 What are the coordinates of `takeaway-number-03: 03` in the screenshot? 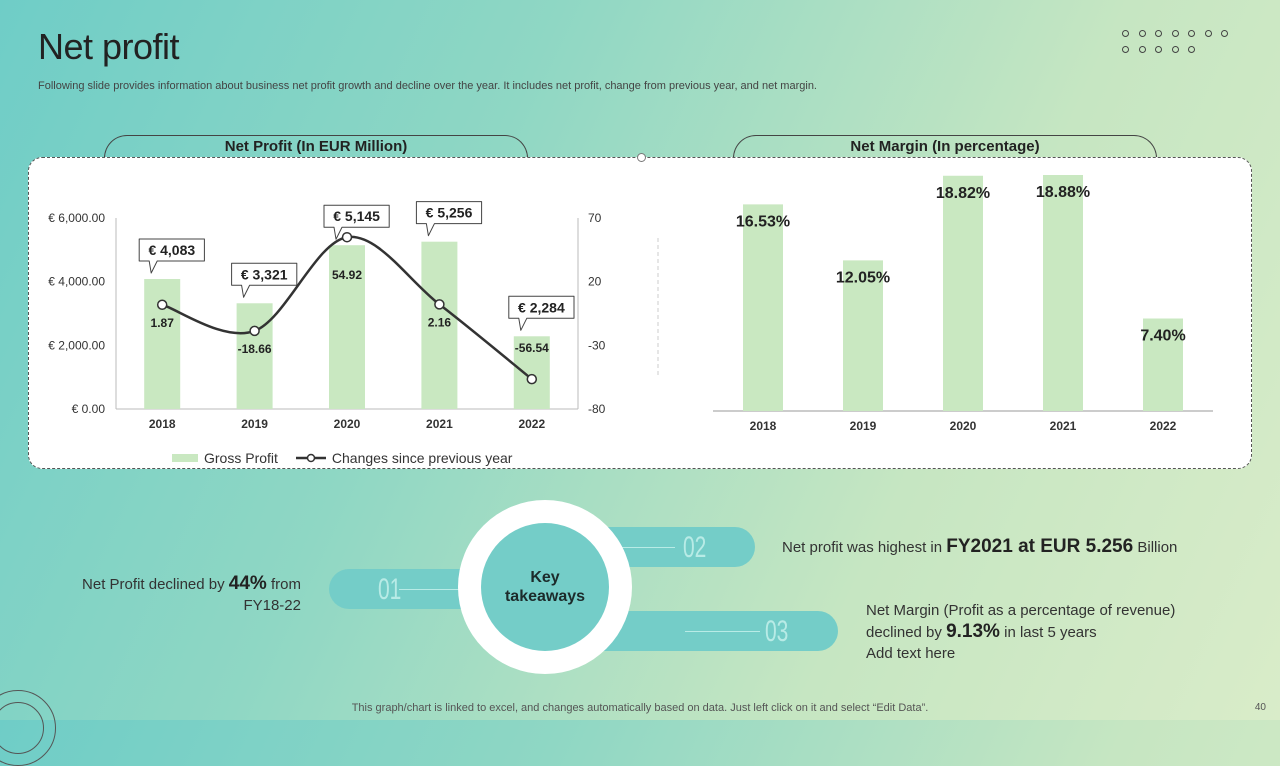 It's located at (777, 631).